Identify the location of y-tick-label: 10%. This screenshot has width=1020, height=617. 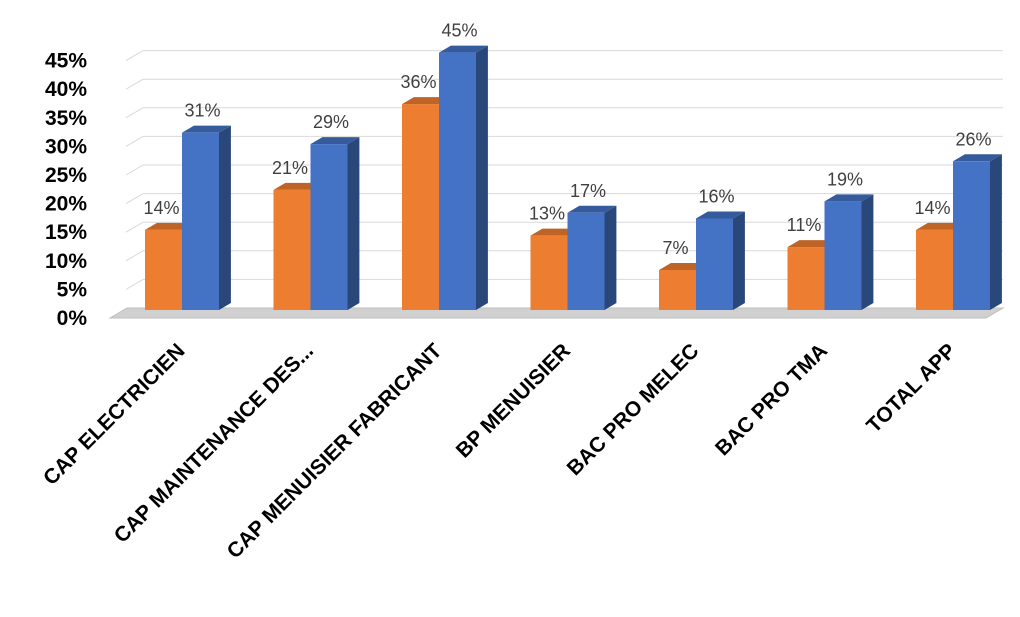
(66, 261).